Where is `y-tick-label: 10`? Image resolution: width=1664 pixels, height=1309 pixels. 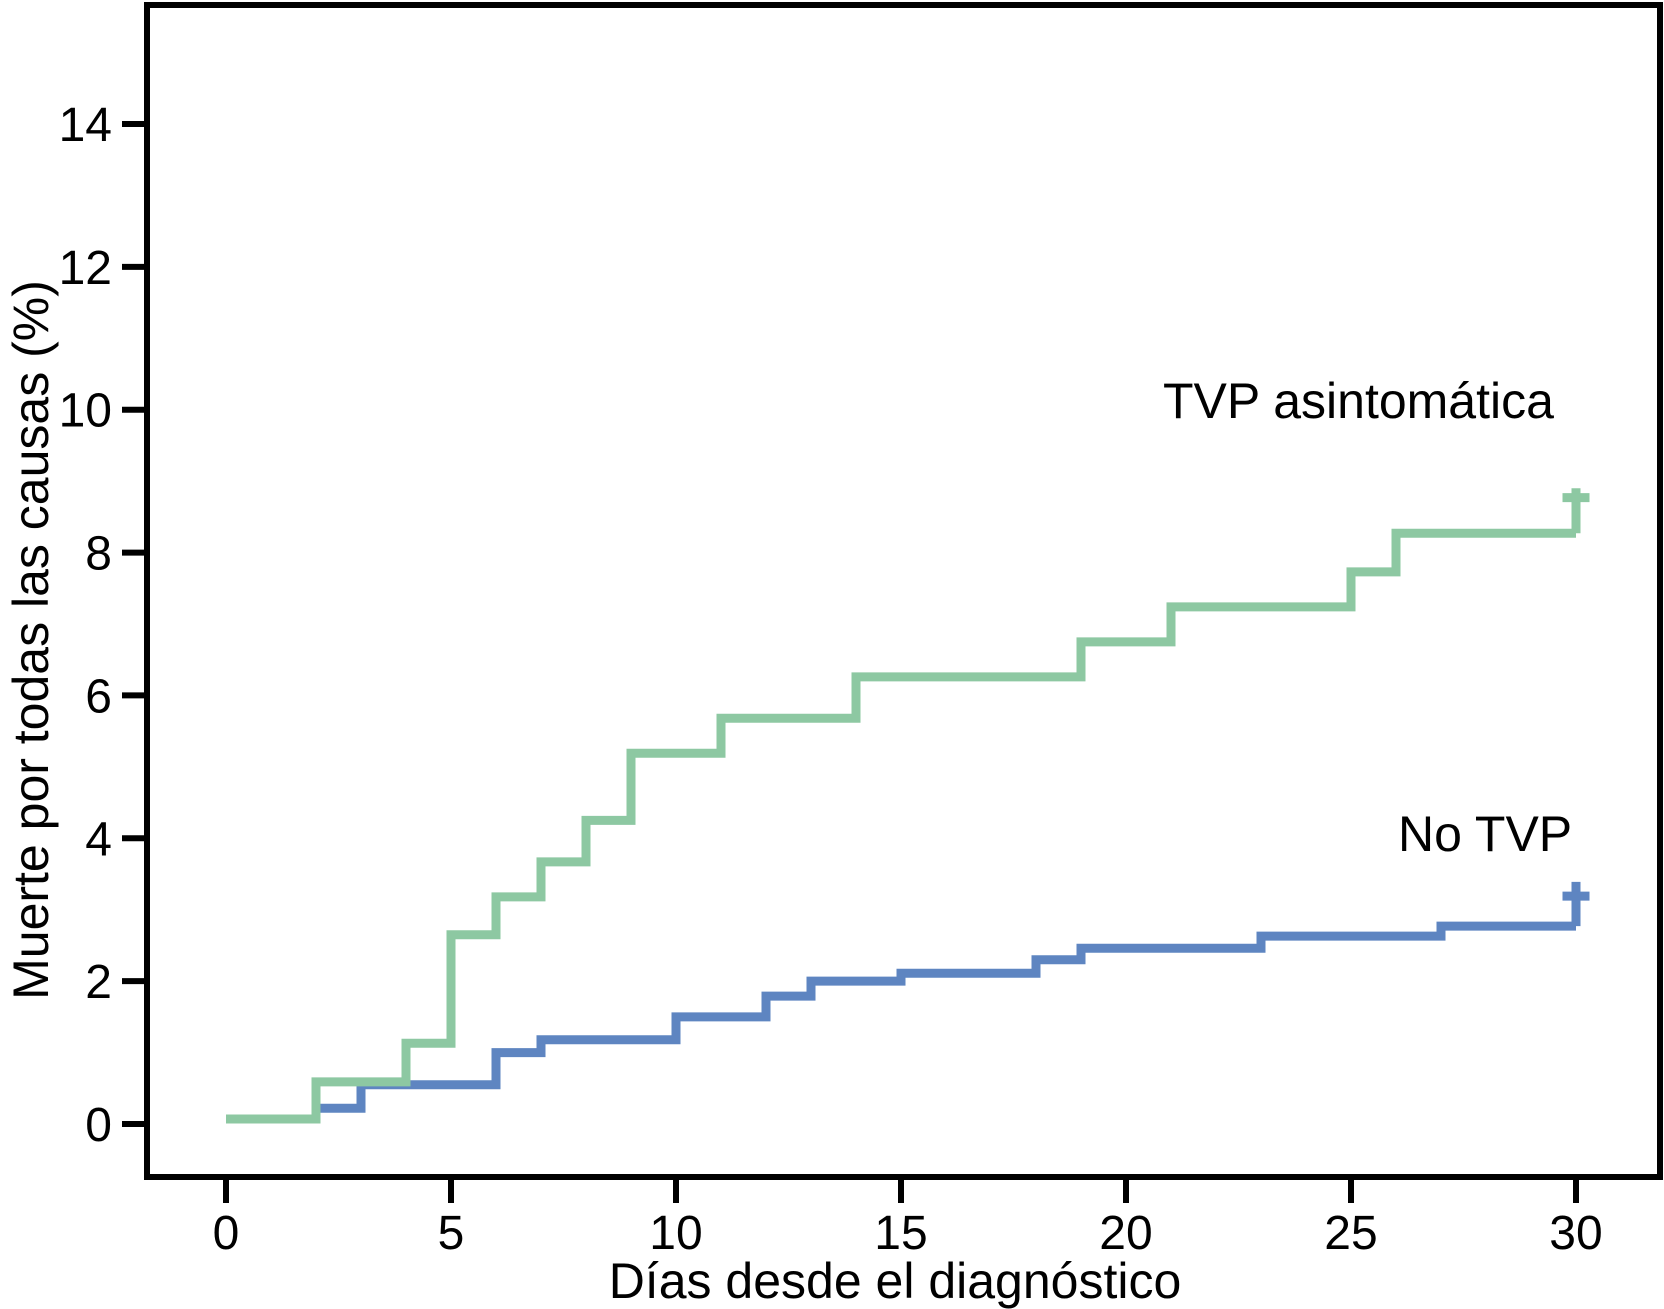
y-tick-label: 10 is located at coordinates (85, 411).